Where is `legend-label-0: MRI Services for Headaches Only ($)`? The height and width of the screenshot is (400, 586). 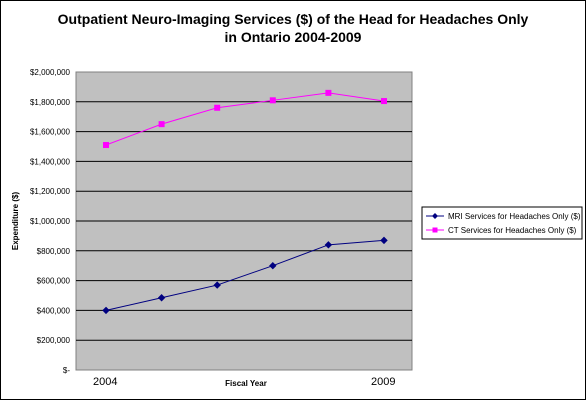
legend-label-0: MRI Services for Headaches Only ($) is located at coordinates (514, 216).